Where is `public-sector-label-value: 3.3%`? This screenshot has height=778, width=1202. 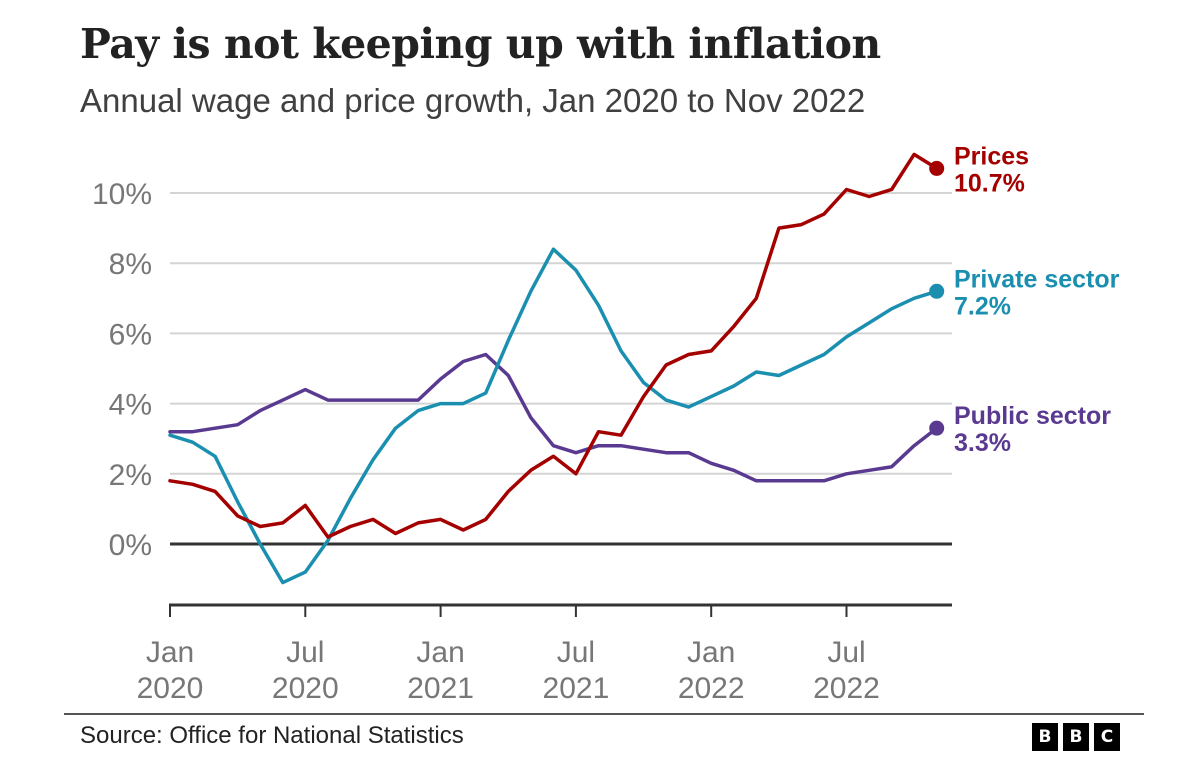
public-sector-label-value: 3.3% is located at coordinates (982, 443).